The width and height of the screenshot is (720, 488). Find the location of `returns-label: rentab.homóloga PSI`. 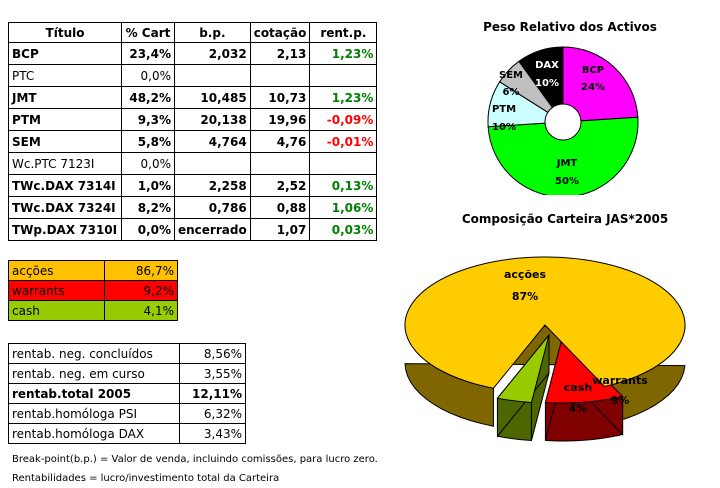

returns-label: rentab.homóloga PSI is located at coordinates (94, 413).